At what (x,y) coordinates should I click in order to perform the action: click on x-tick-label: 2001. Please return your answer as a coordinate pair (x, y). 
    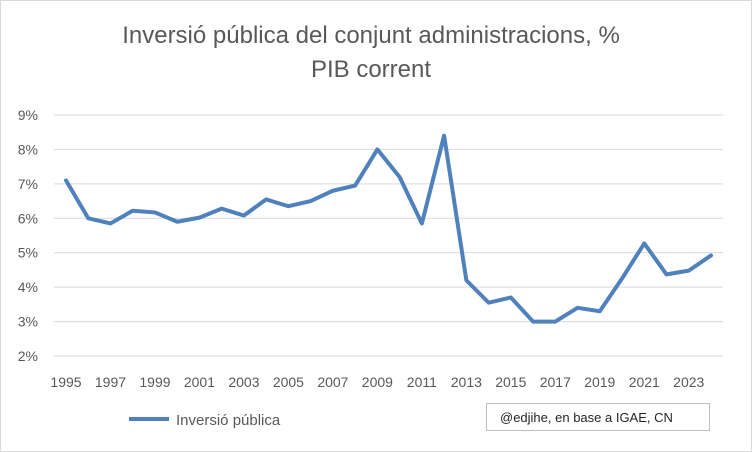
    Looking at the image, I should click on (199, 382).